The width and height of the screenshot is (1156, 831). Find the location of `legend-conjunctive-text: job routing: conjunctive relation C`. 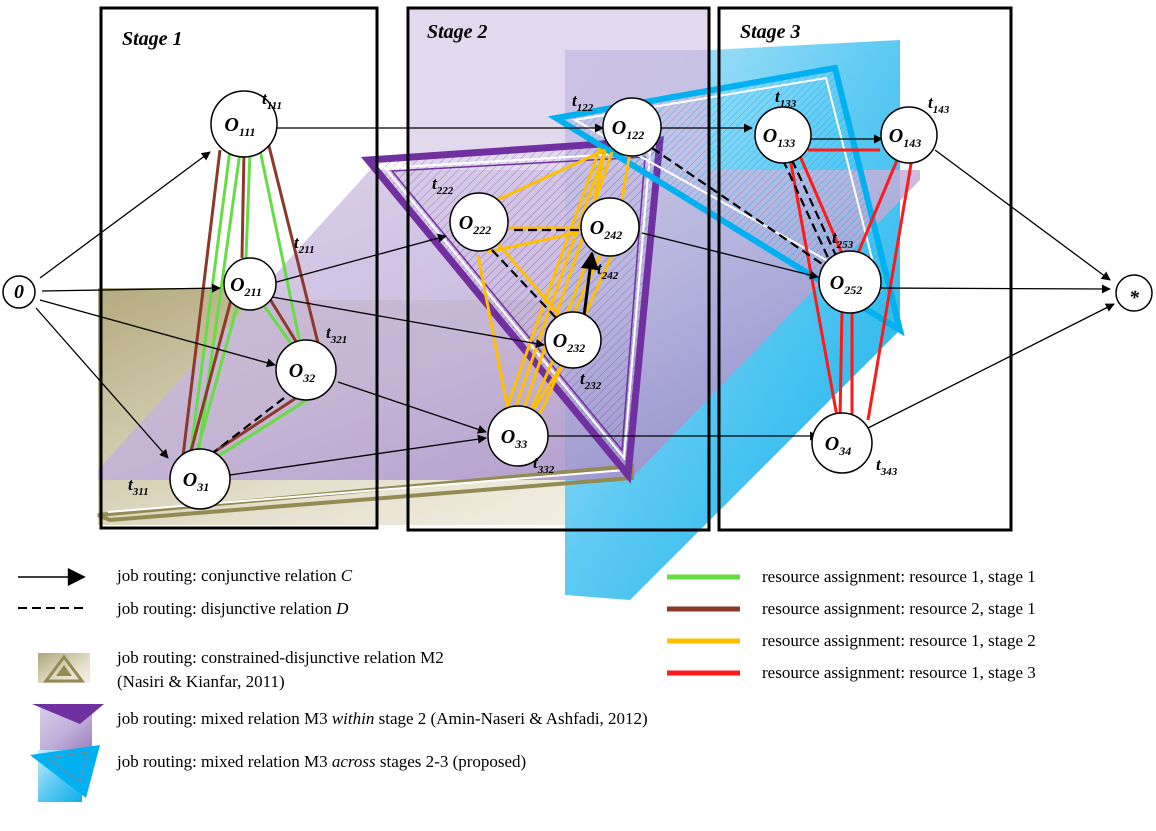

legend-conjunctive-text: job routing: conjunctive relation C is located at coordinates (234, 575).